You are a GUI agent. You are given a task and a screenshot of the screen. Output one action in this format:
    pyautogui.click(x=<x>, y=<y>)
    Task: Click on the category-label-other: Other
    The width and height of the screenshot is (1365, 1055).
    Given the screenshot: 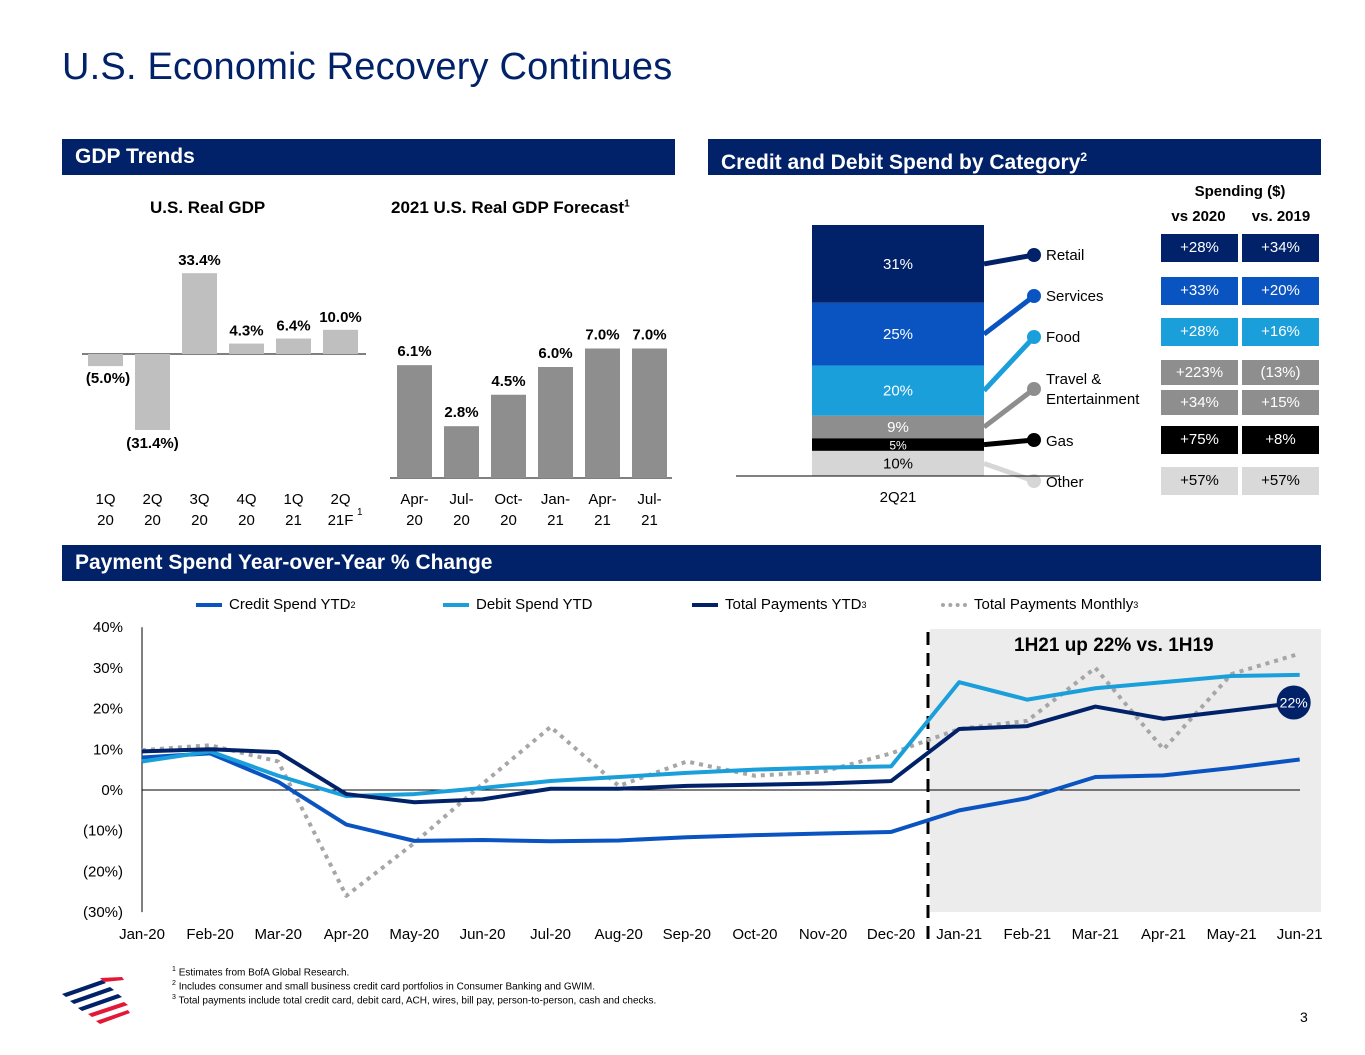 What is the action you would take?
    pyautogui.click(x=1065, y=482)
    